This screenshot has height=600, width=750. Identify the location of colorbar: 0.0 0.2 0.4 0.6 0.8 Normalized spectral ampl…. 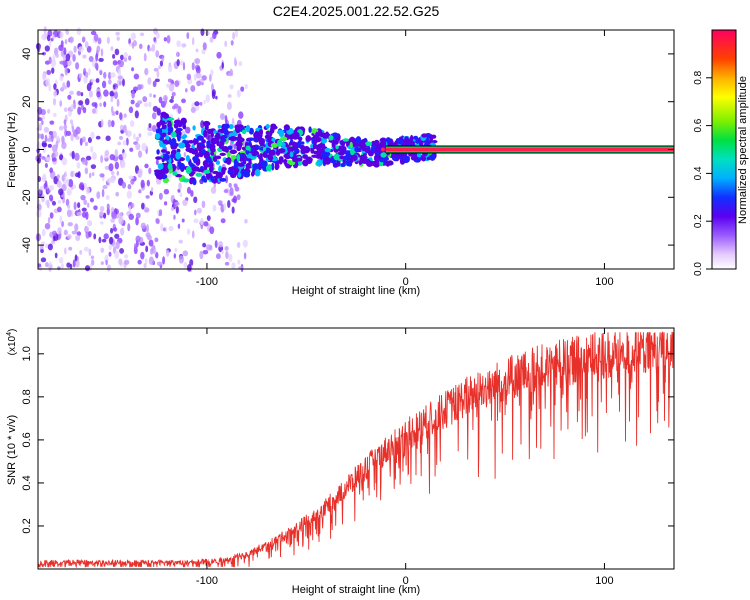
(721, 152).